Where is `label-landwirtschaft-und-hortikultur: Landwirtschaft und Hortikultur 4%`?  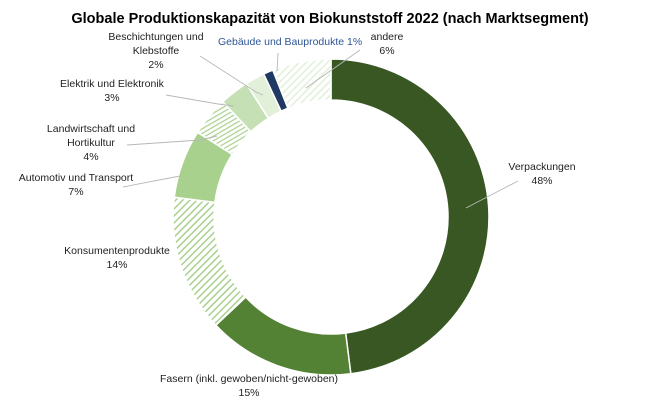
label-landwirtschaft-und-hortikultur: Landwirtschaft und Hortikultur 4% is located at coordinates (91, 143).